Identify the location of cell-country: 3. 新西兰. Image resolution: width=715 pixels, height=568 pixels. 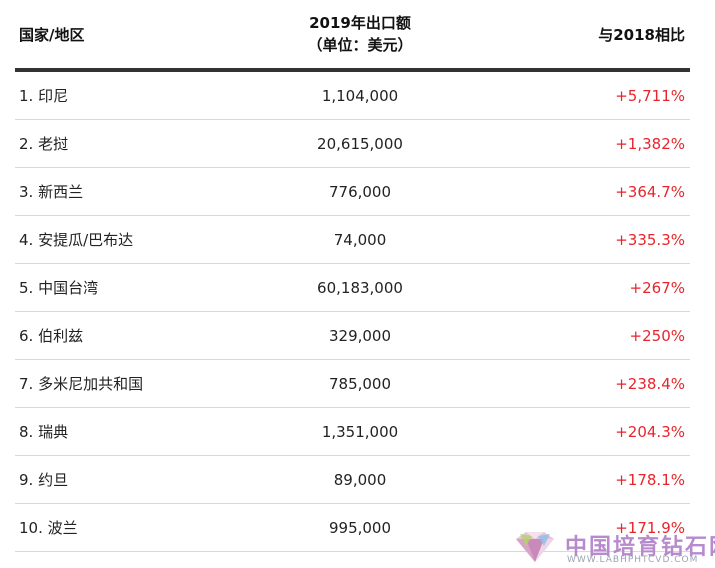
(51, 192).